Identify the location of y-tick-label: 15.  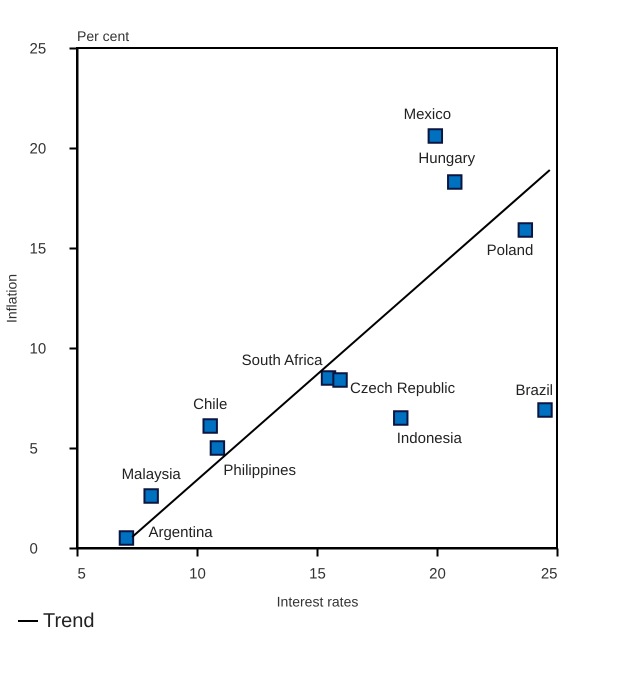
(38, 249).